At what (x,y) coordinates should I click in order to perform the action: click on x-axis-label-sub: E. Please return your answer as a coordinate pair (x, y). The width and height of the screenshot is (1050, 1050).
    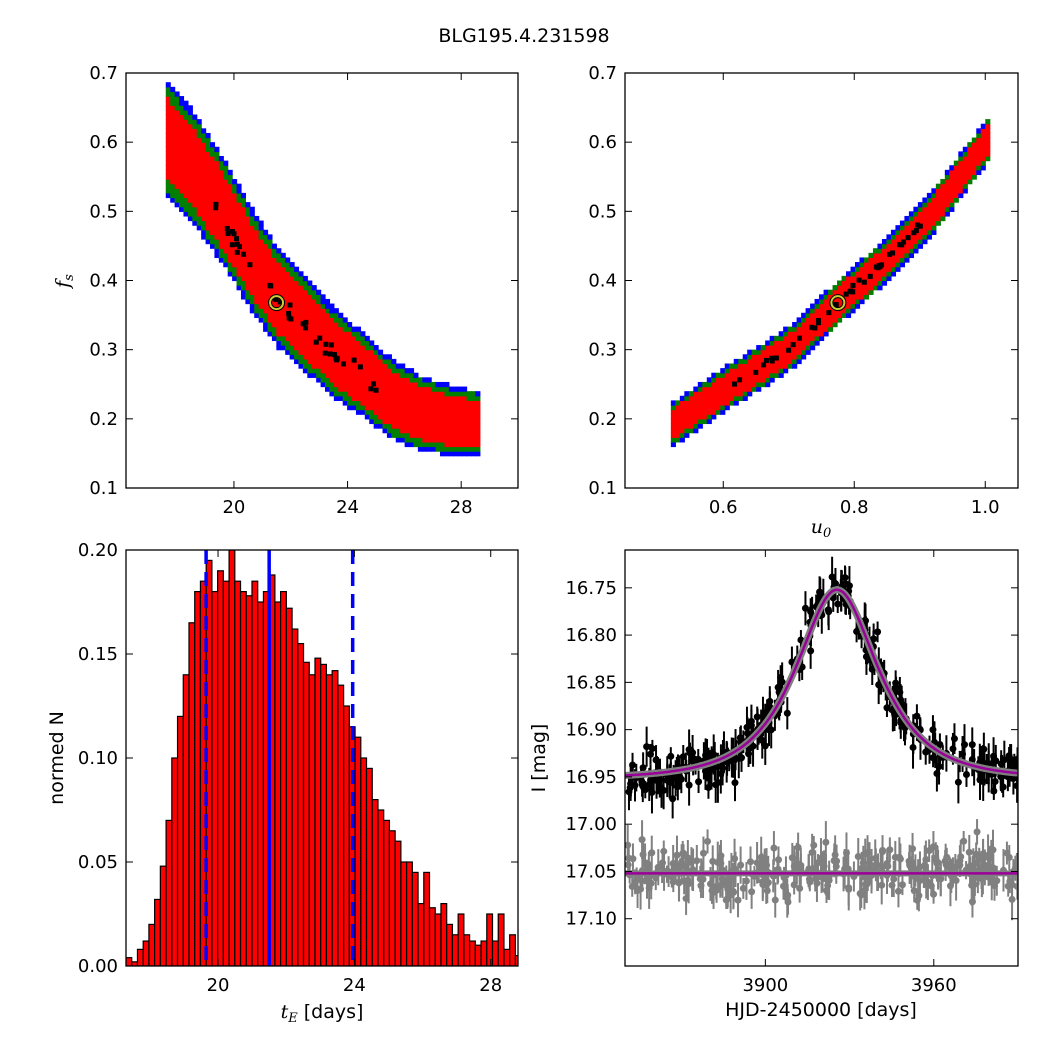
    Looking at the image, I should click on (292, 1018).